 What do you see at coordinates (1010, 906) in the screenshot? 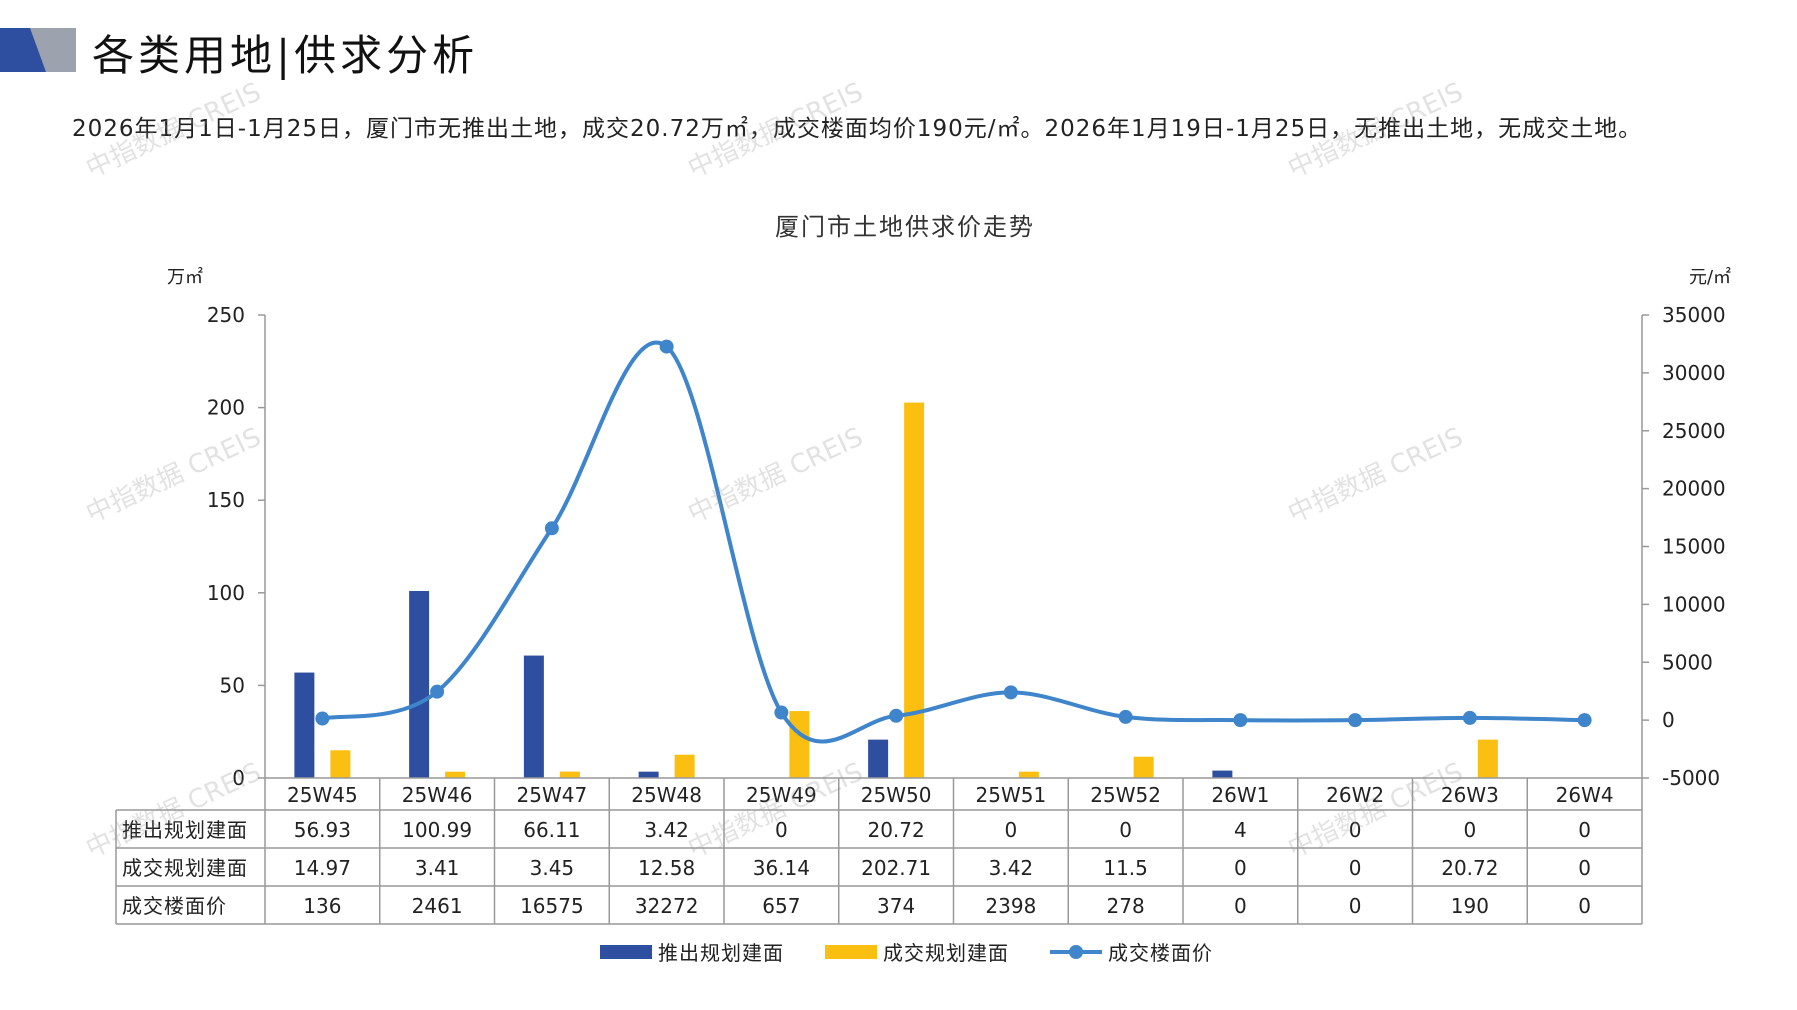
I see `data-label: 2398` at bounding box center [1010, 906].